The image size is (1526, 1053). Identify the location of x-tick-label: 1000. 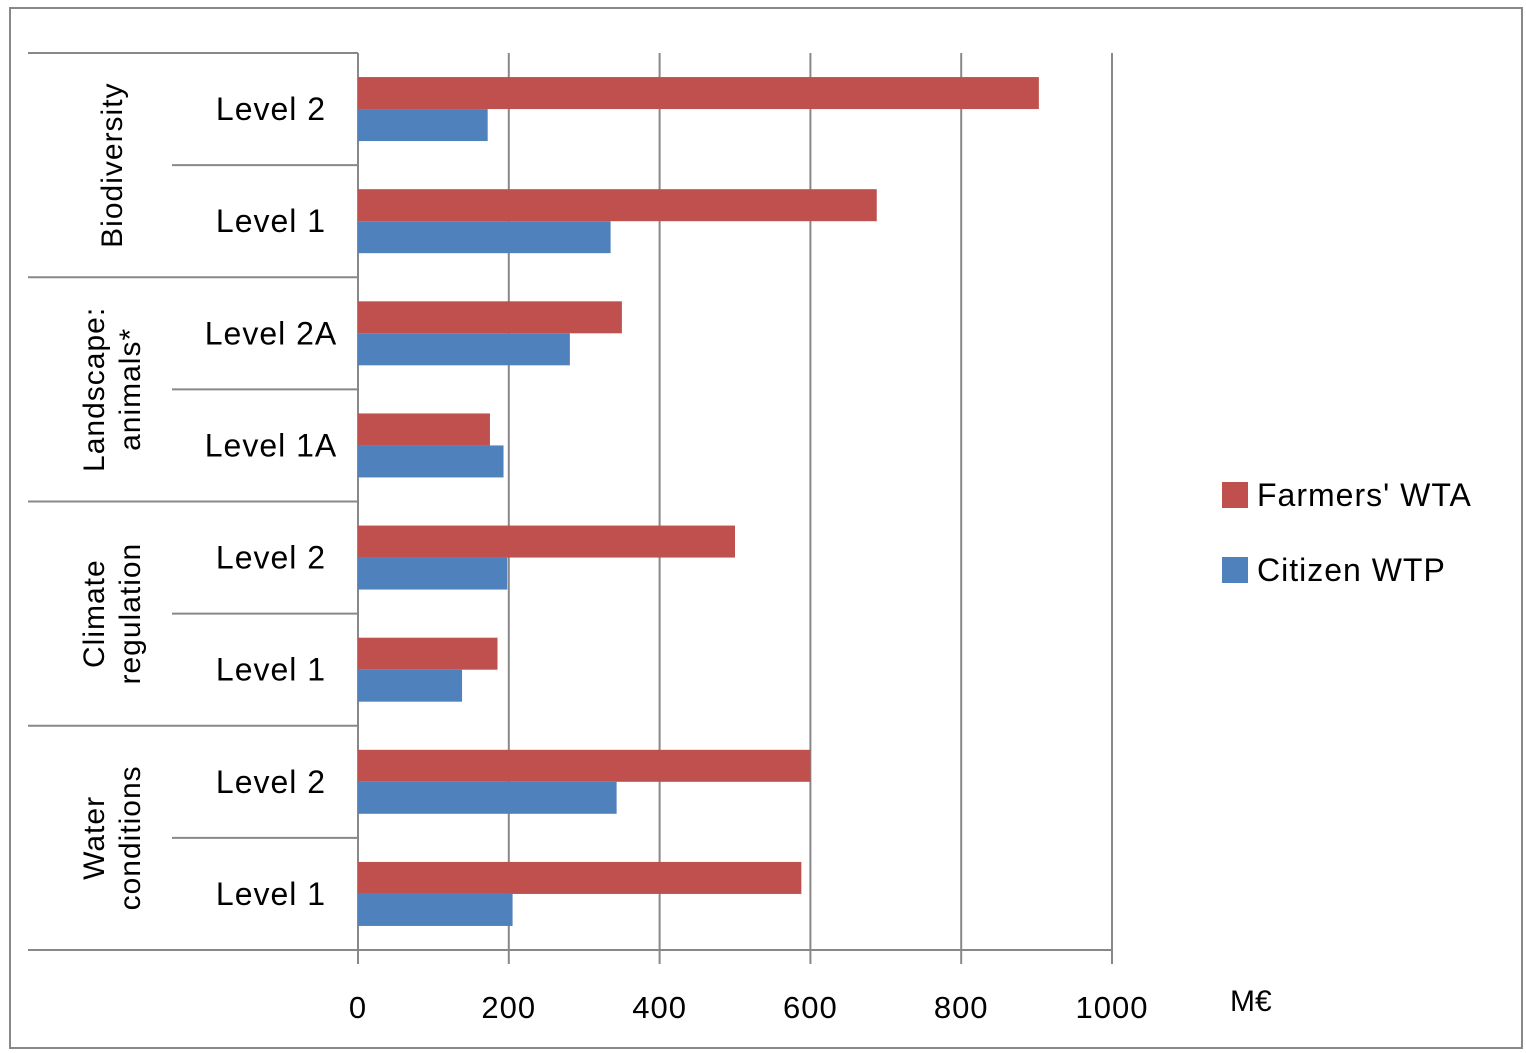
(1112, 1007).